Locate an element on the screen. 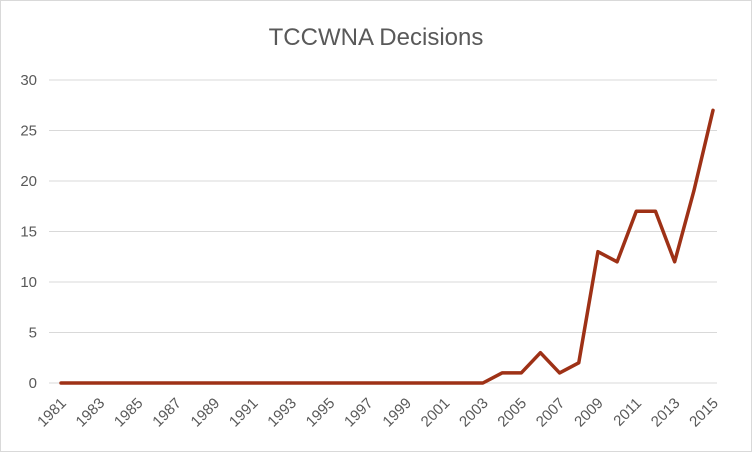  x-tick-label: 1985 is located at coordinates (129, 413).